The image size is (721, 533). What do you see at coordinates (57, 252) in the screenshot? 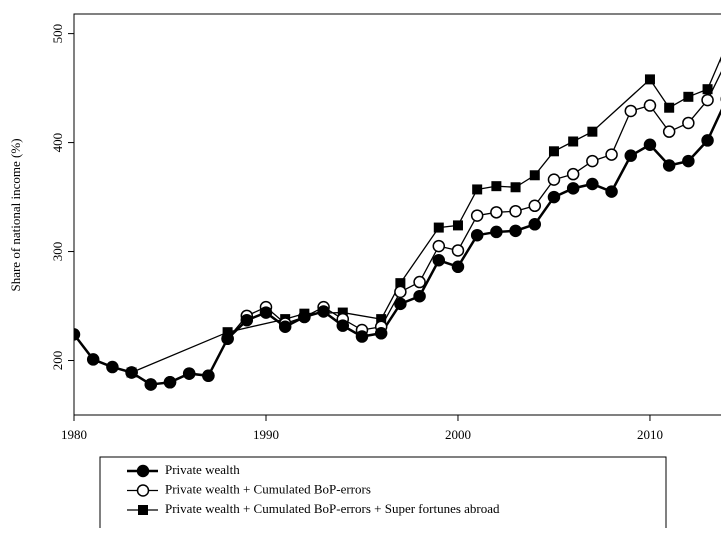
I see `y-tick-label: 300` at bounding box center [57, 252].